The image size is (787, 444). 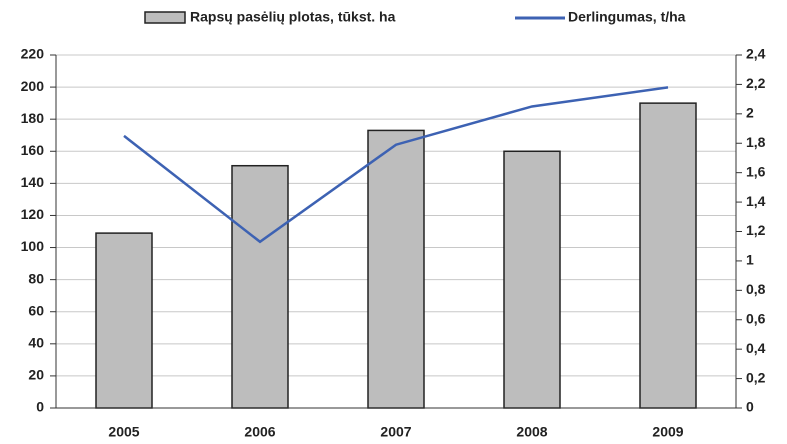 What do you see at coordinates (750, 407) in the screenshot?
I see `y2-tick-label: 0` at bounding box center [750, 407].